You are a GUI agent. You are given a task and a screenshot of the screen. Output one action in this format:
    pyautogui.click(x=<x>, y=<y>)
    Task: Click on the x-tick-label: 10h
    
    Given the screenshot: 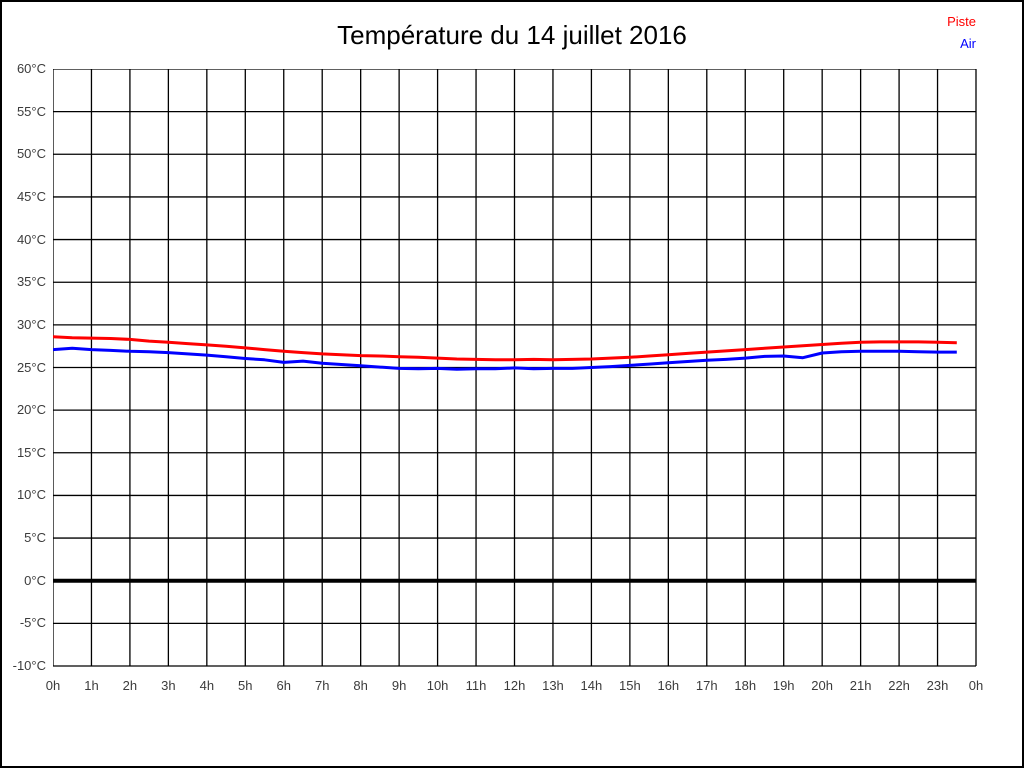 What is the action you would take?
    pyautogui.click(x=437, y=685)
    